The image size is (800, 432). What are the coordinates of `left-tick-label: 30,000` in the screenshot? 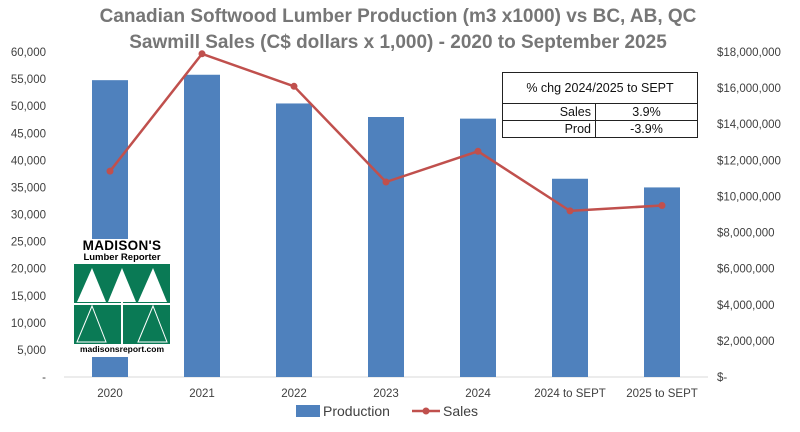 It's located at (28, 216).